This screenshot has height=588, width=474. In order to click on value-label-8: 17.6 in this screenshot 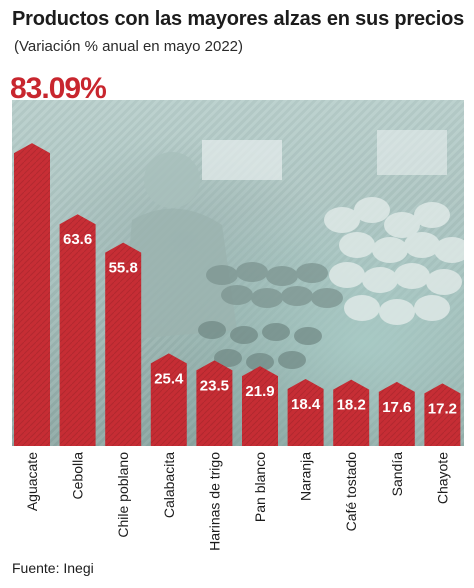, I will do `click(396, 407)`.